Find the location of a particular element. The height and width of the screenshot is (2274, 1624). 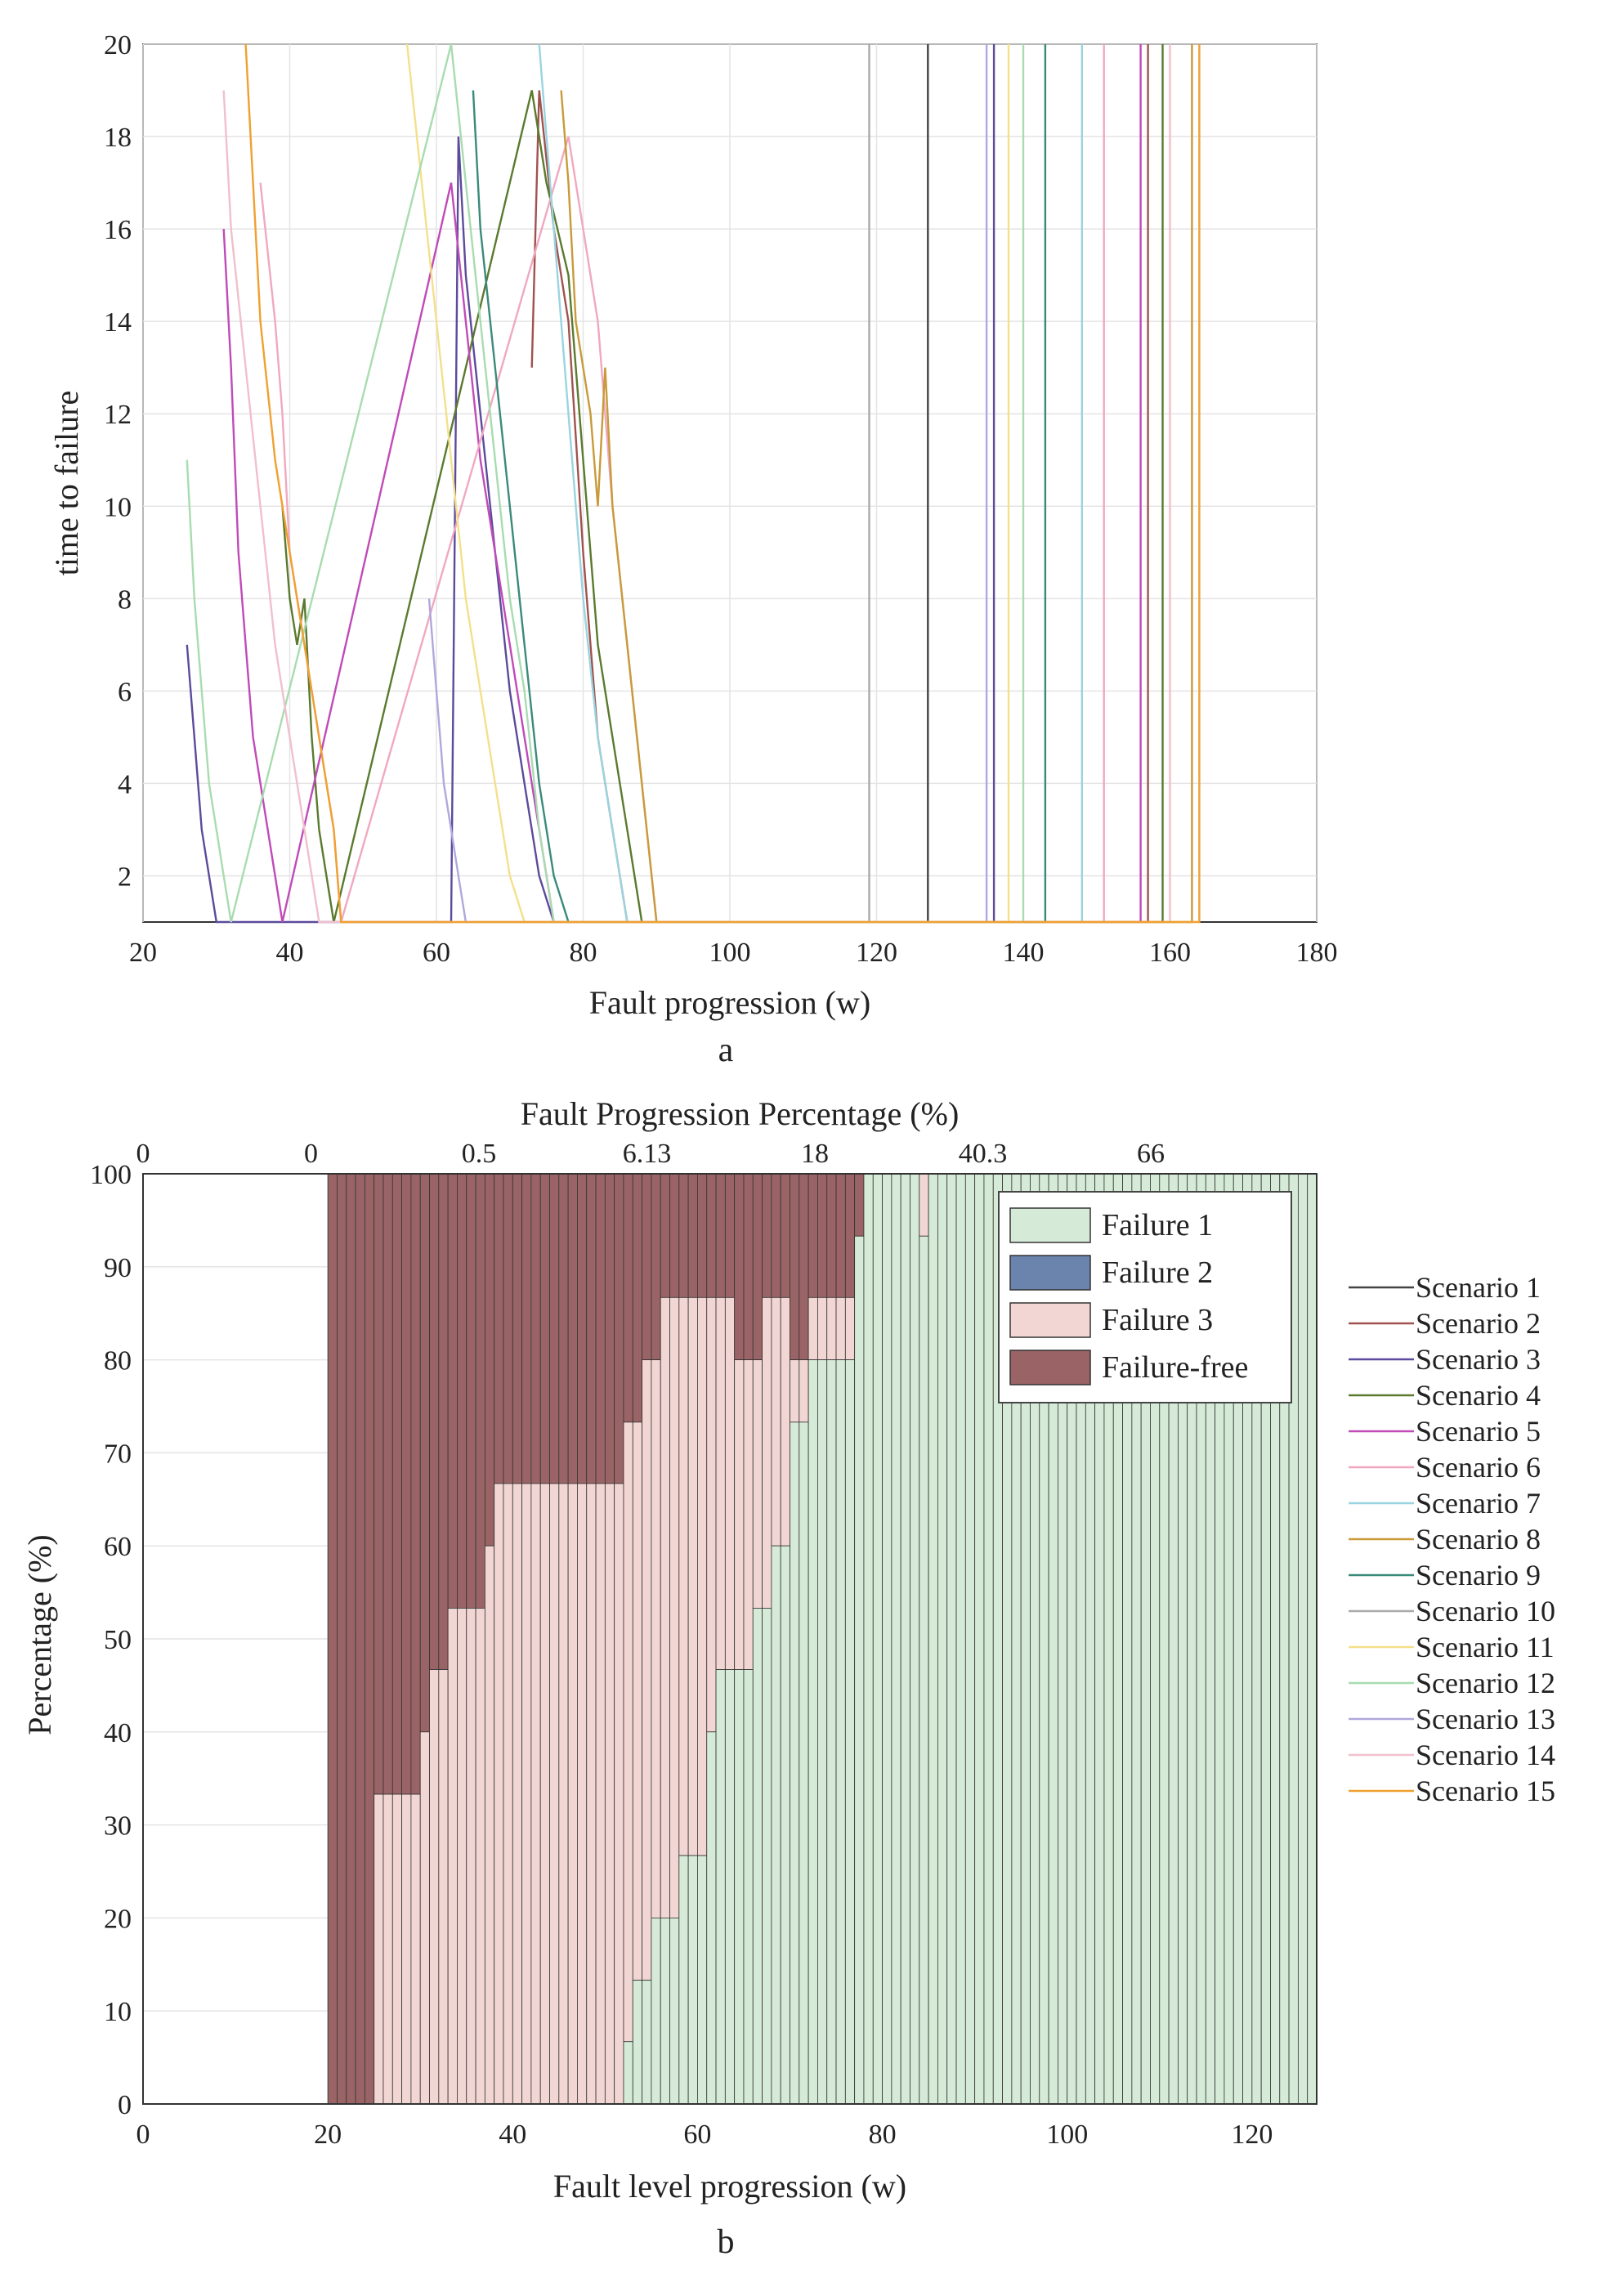

x-tick-label-b: 100 is located at coordinates (1067, 2135).